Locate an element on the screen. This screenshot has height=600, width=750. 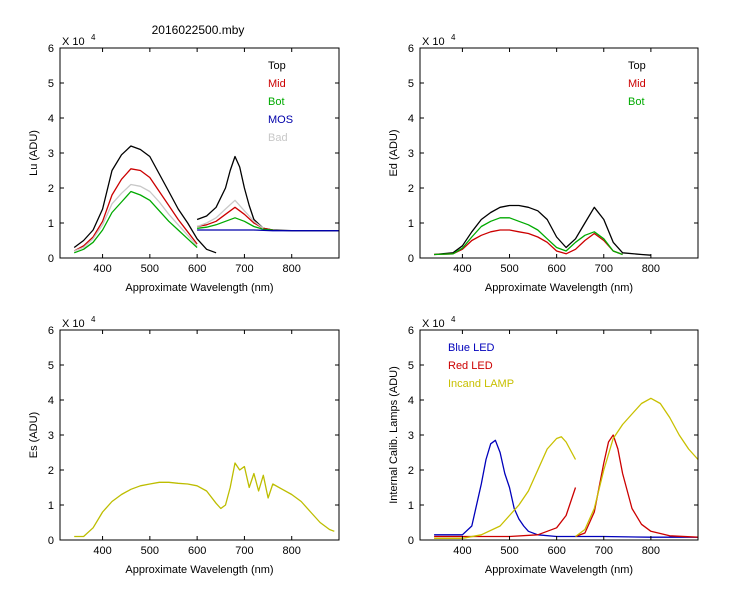
y-axis-label: Lu (ADU) is located at coordinates (34, 153).